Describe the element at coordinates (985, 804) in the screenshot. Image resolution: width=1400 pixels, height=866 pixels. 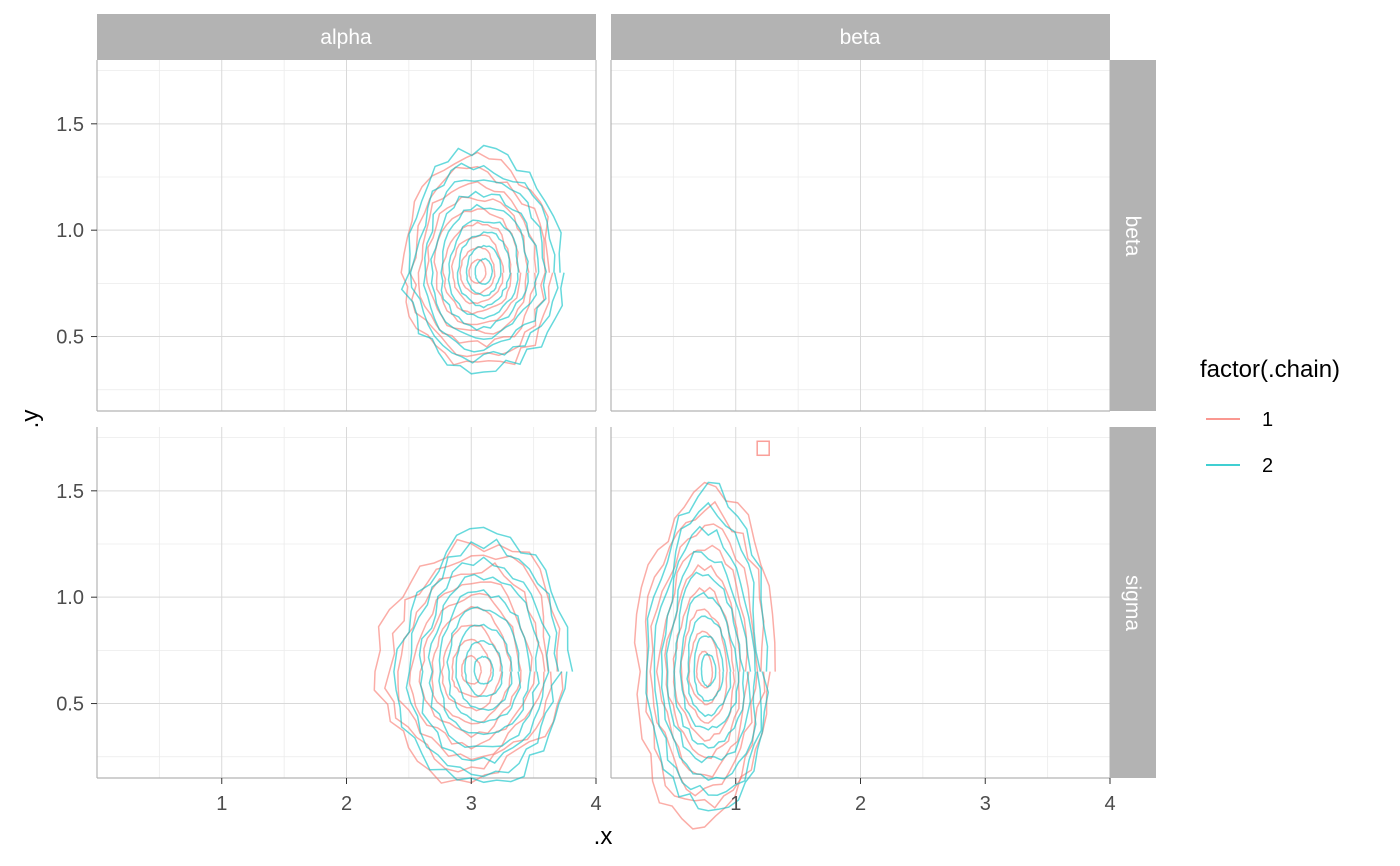
I see `x-tick-label-beta: 3` at that location.